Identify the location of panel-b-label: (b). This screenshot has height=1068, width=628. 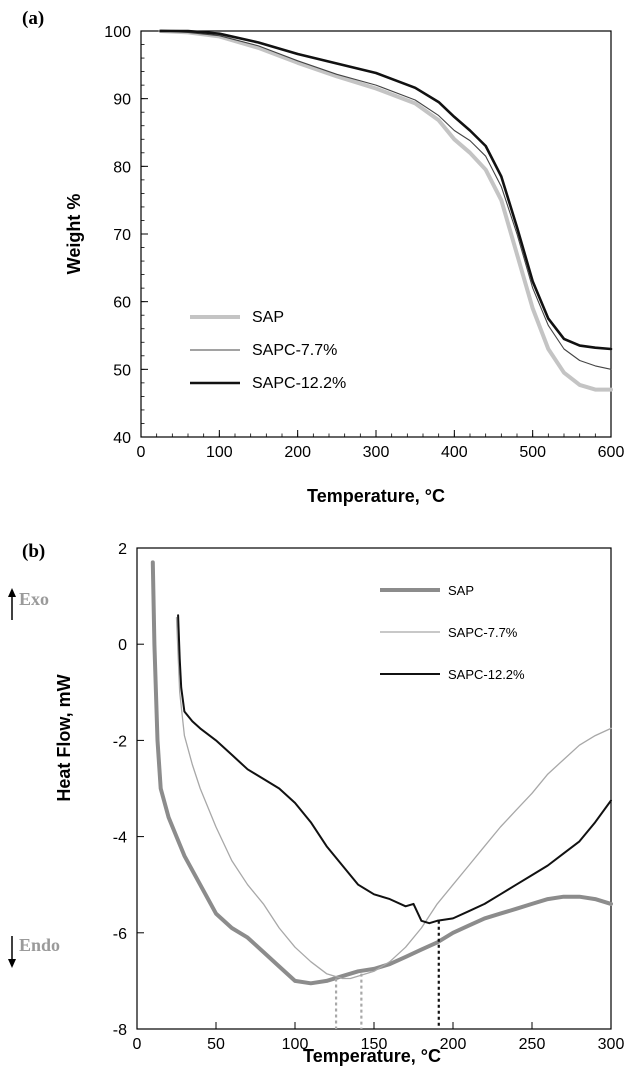
(33, 551).